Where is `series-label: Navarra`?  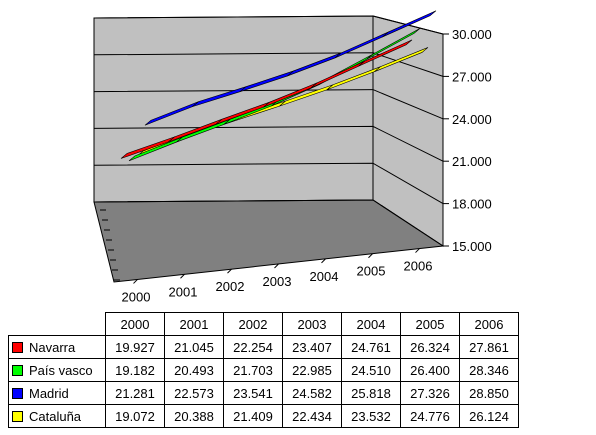 series-label: Navarra is located at coordinates (57, 347).